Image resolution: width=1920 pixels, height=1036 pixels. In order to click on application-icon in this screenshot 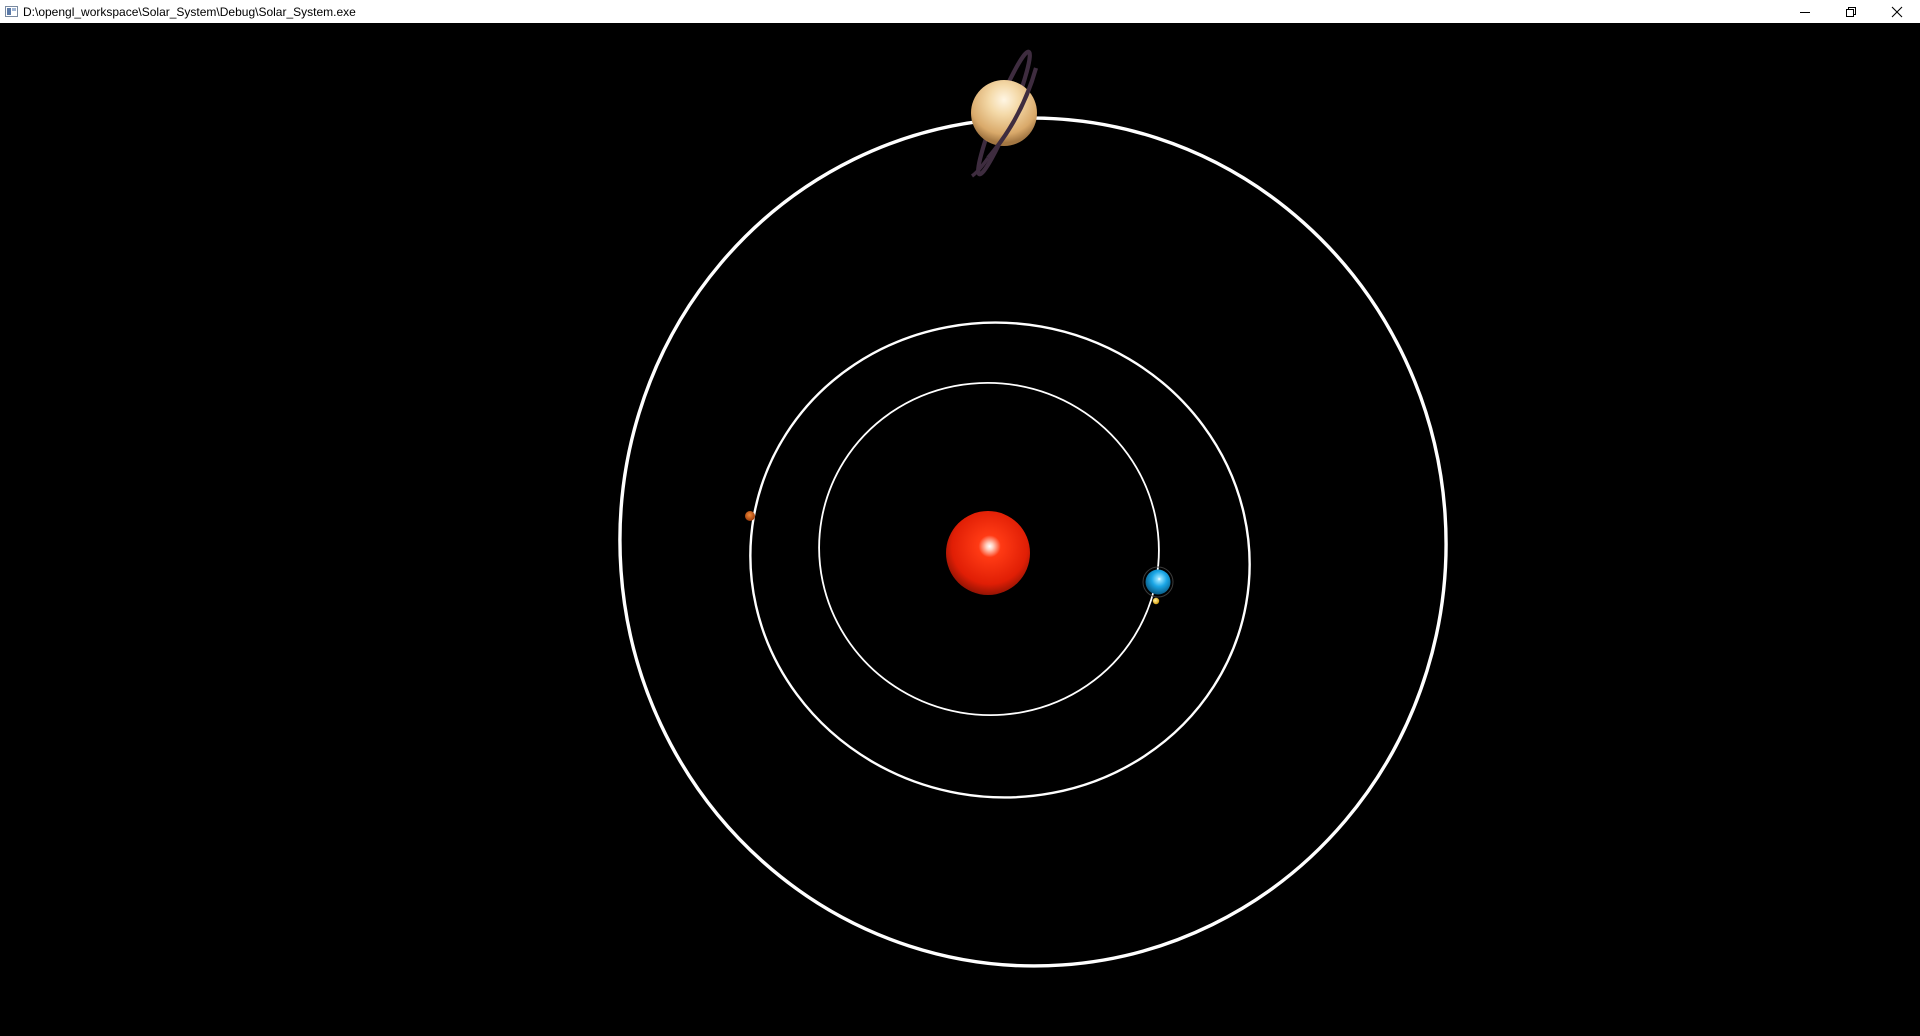, I will do `click(11, 11)`.